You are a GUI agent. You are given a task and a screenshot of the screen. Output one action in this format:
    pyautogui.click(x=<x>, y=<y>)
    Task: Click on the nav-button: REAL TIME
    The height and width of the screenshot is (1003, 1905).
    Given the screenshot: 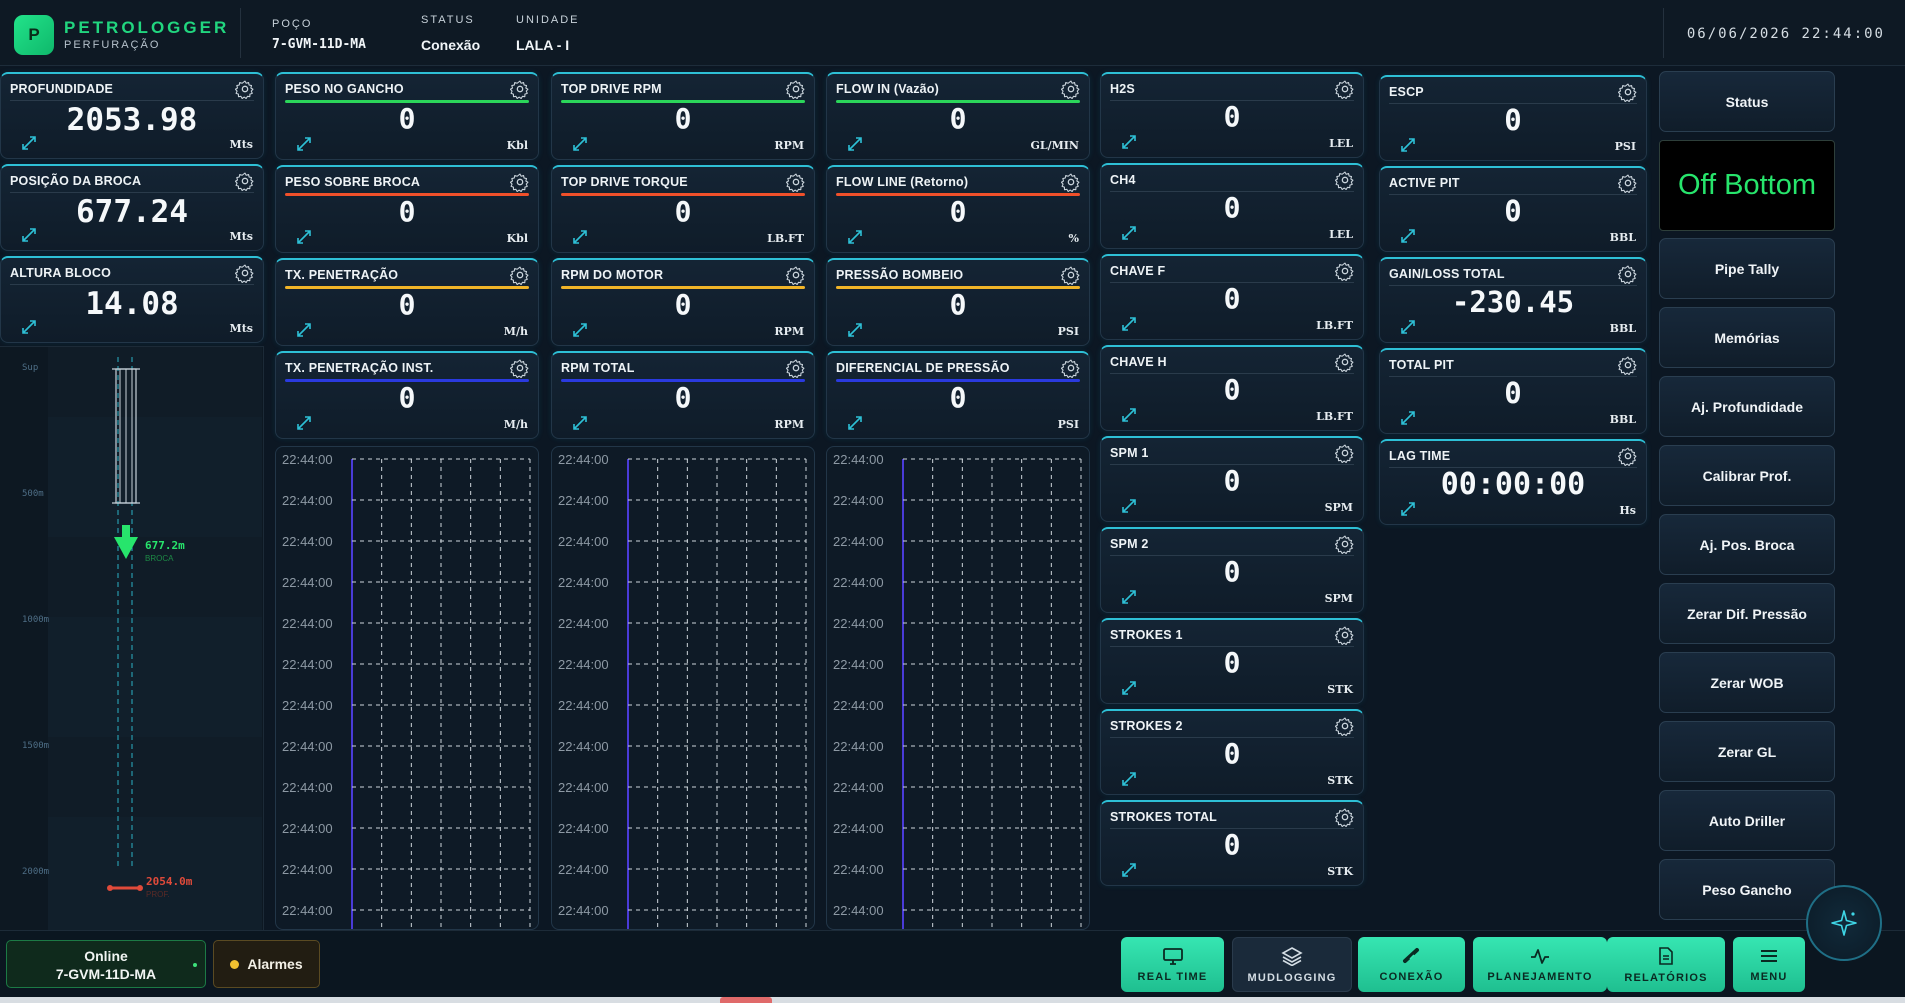 What is the action you would take?
    pyautogui.click(x=1172, y=964)
    